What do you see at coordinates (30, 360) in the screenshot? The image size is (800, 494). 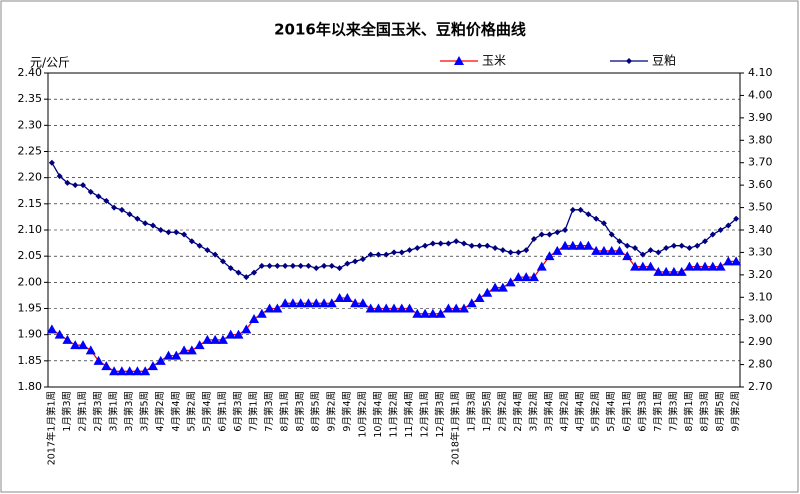 I see `y-tick-label: 1.85` at bounding box center [30, 360].